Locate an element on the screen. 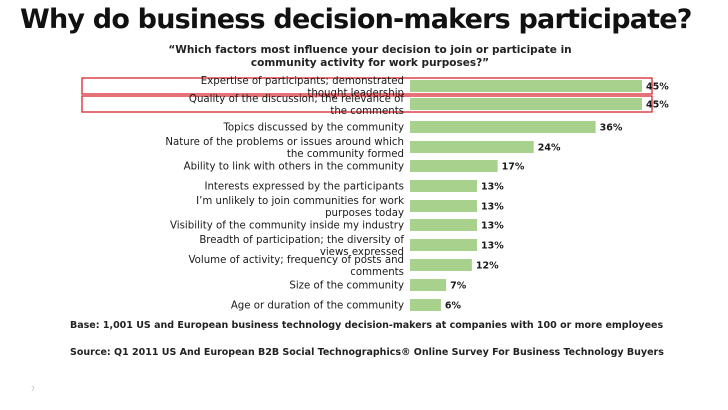 The height and width of the screenshot is (410, 728). category-label: Interests expressed by the participants is located at coordinates (304, 187).